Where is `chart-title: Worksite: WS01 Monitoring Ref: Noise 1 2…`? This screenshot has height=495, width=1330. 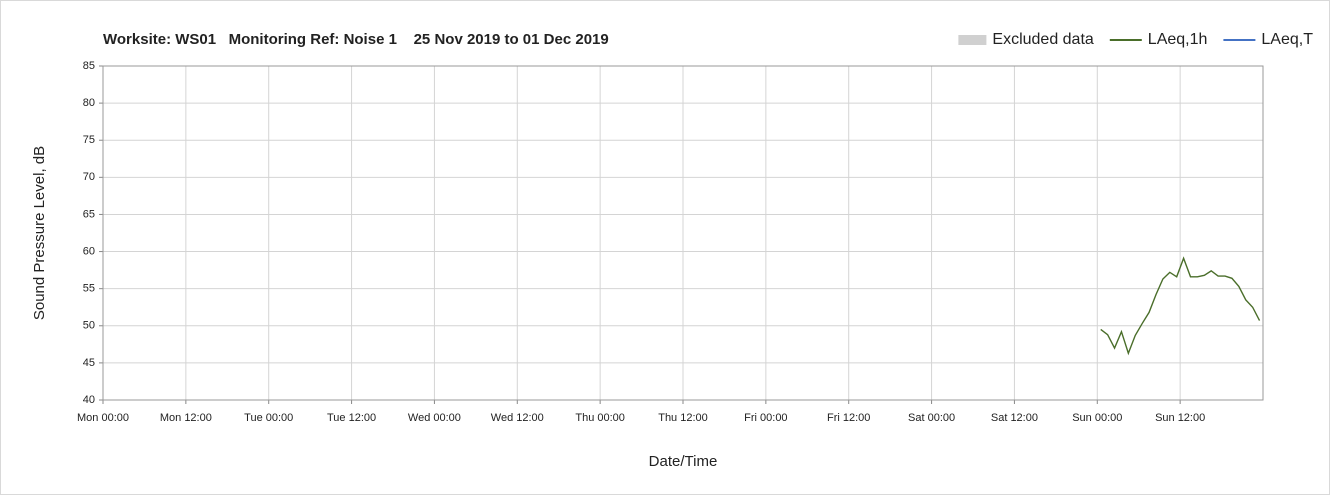 chart-title: Worksite: WS01 Monitoring Ref: Noise 1 2… is located at coordinates (356, 39).